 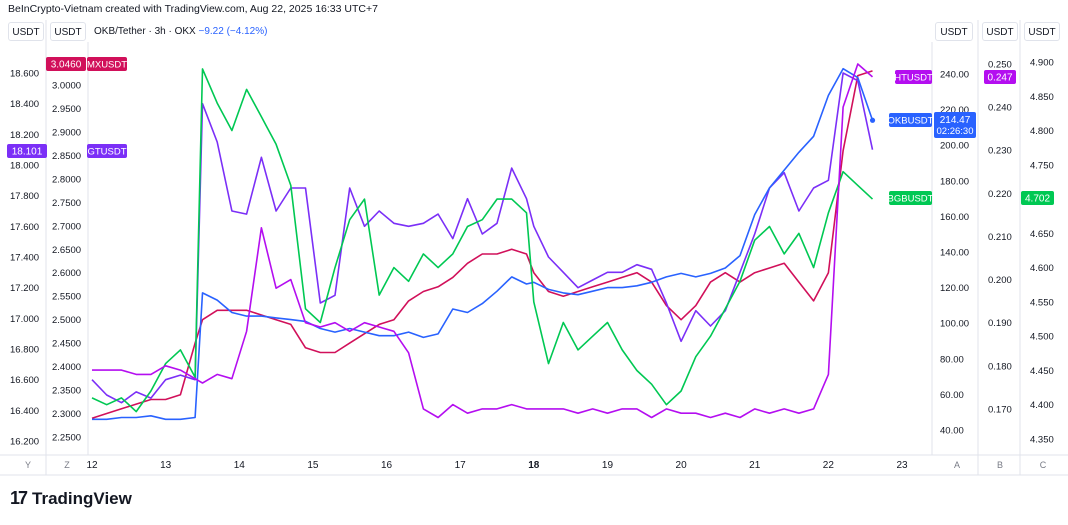 What do you see at coordinates (24, 258) in the screenshot?
I see `axis-y-tick-label: 17.400` at bounding box center [24, 258].